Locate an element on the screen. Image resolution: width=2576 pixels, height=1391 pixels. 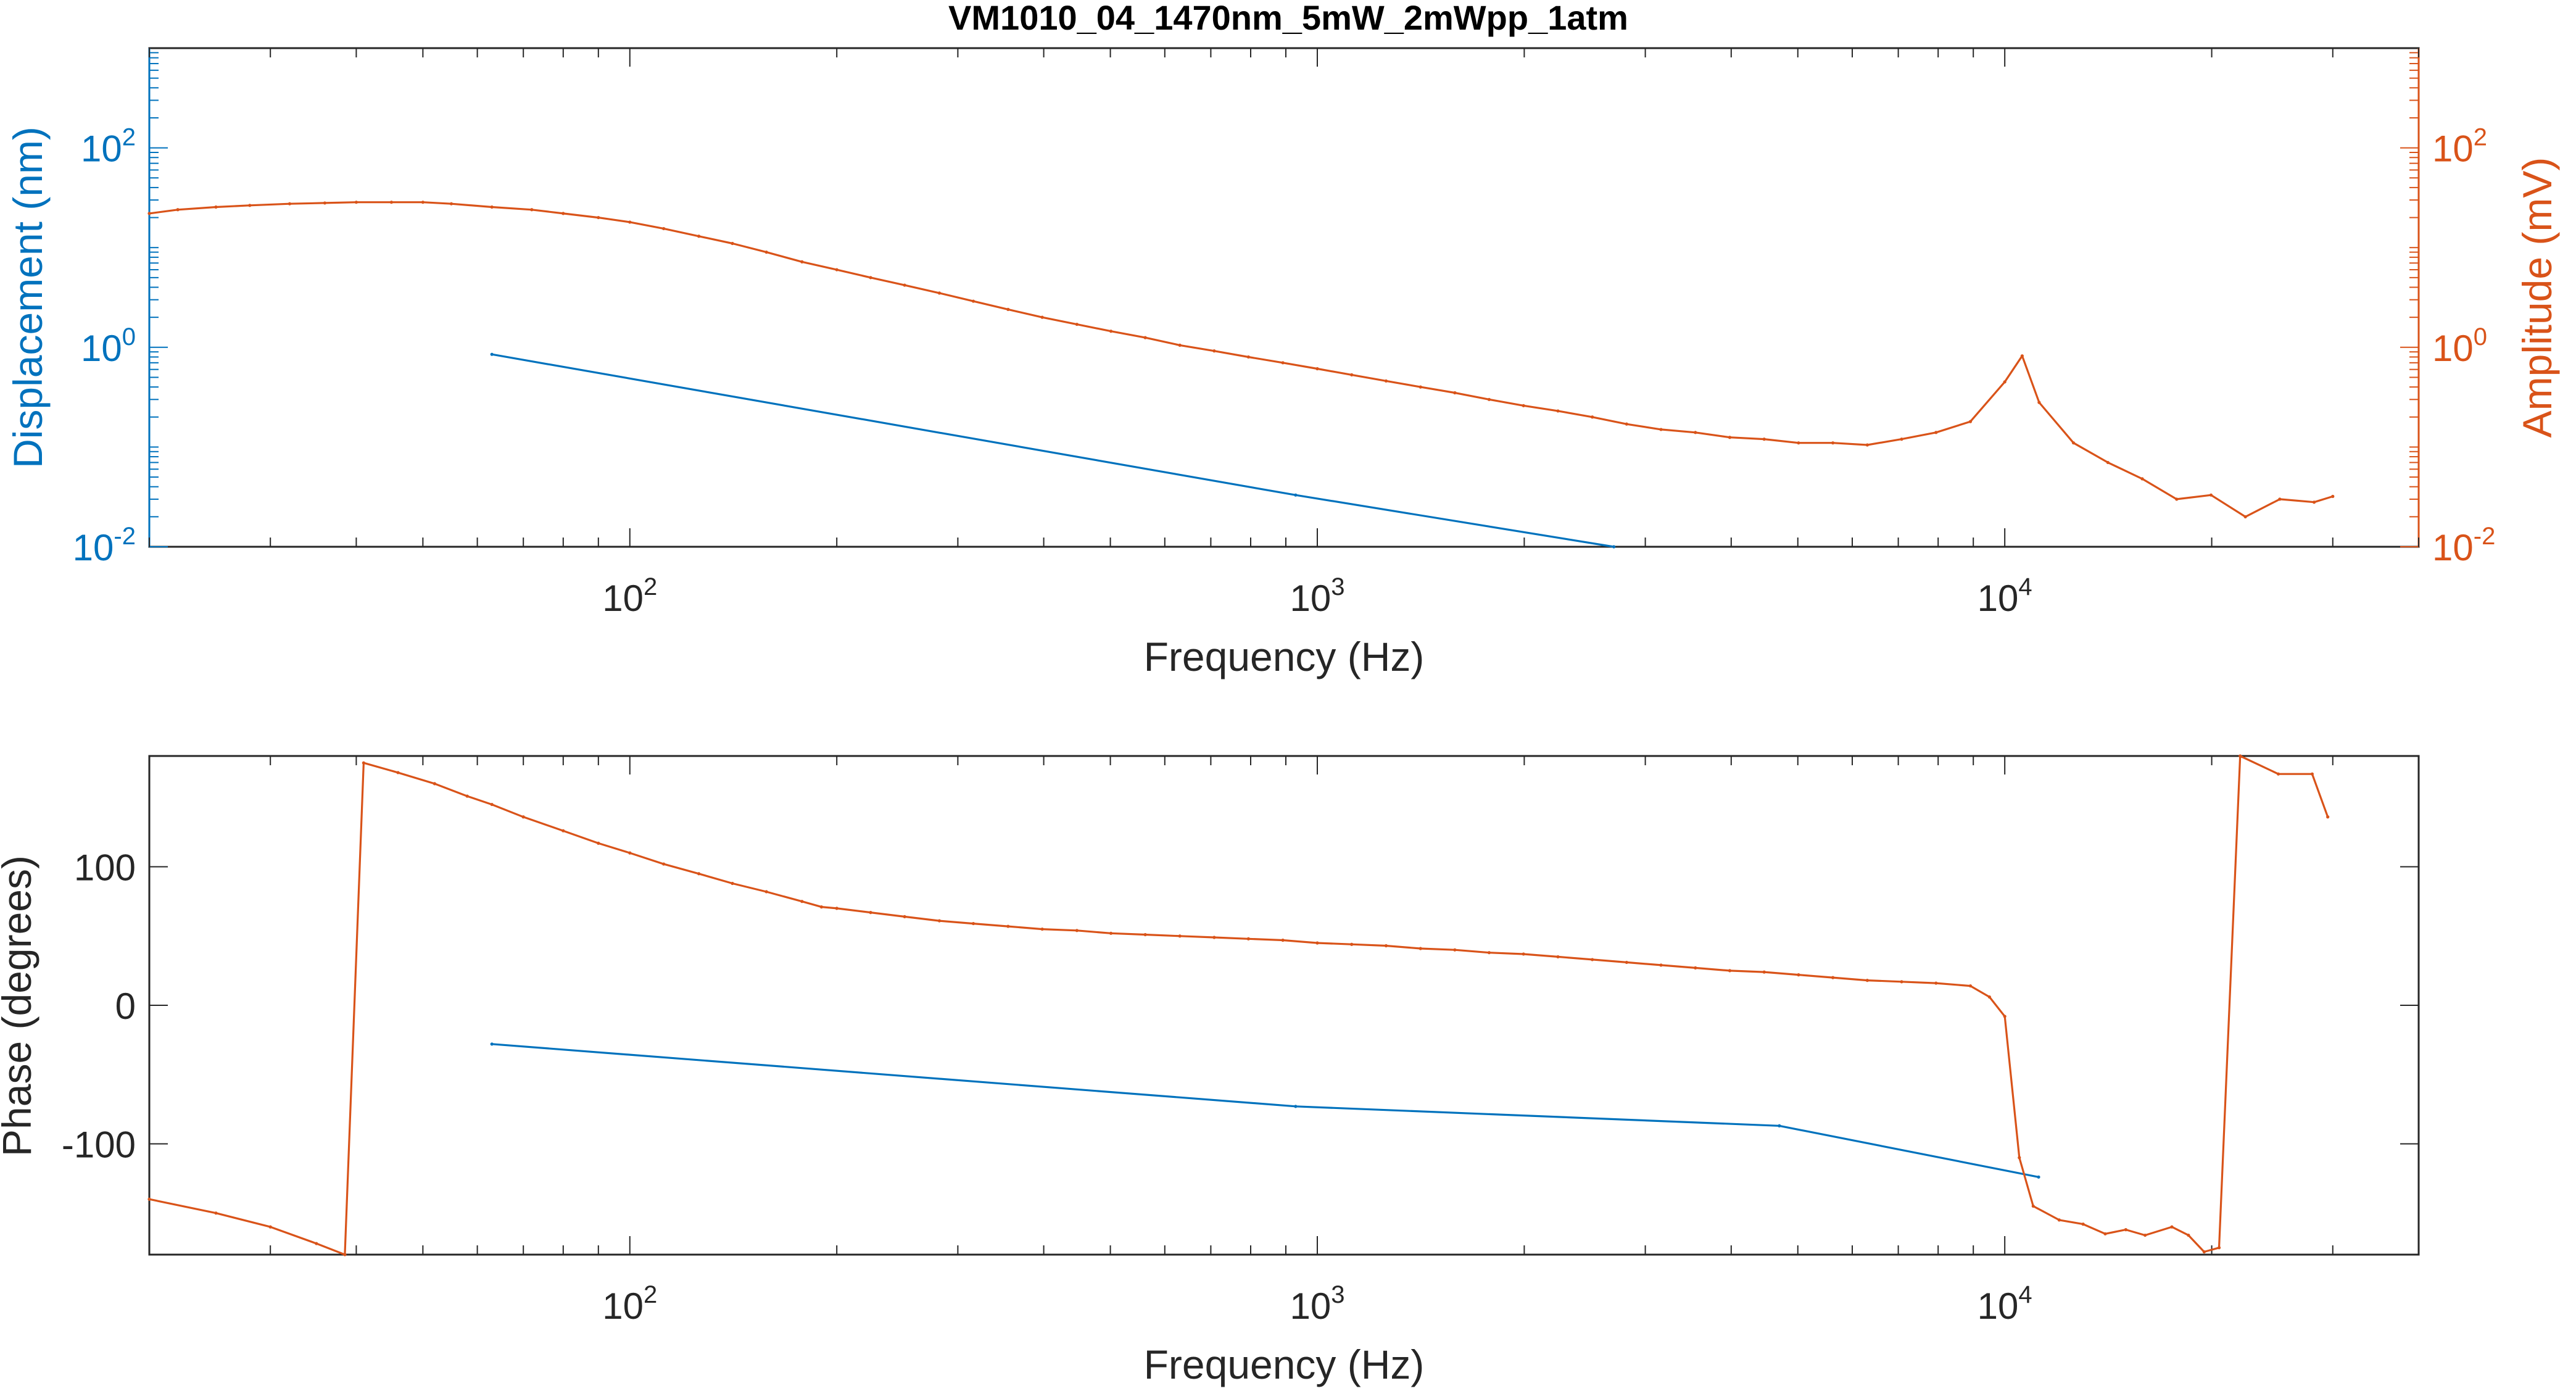
x-tick-label: 10² is located at coordinates (629, 1304).